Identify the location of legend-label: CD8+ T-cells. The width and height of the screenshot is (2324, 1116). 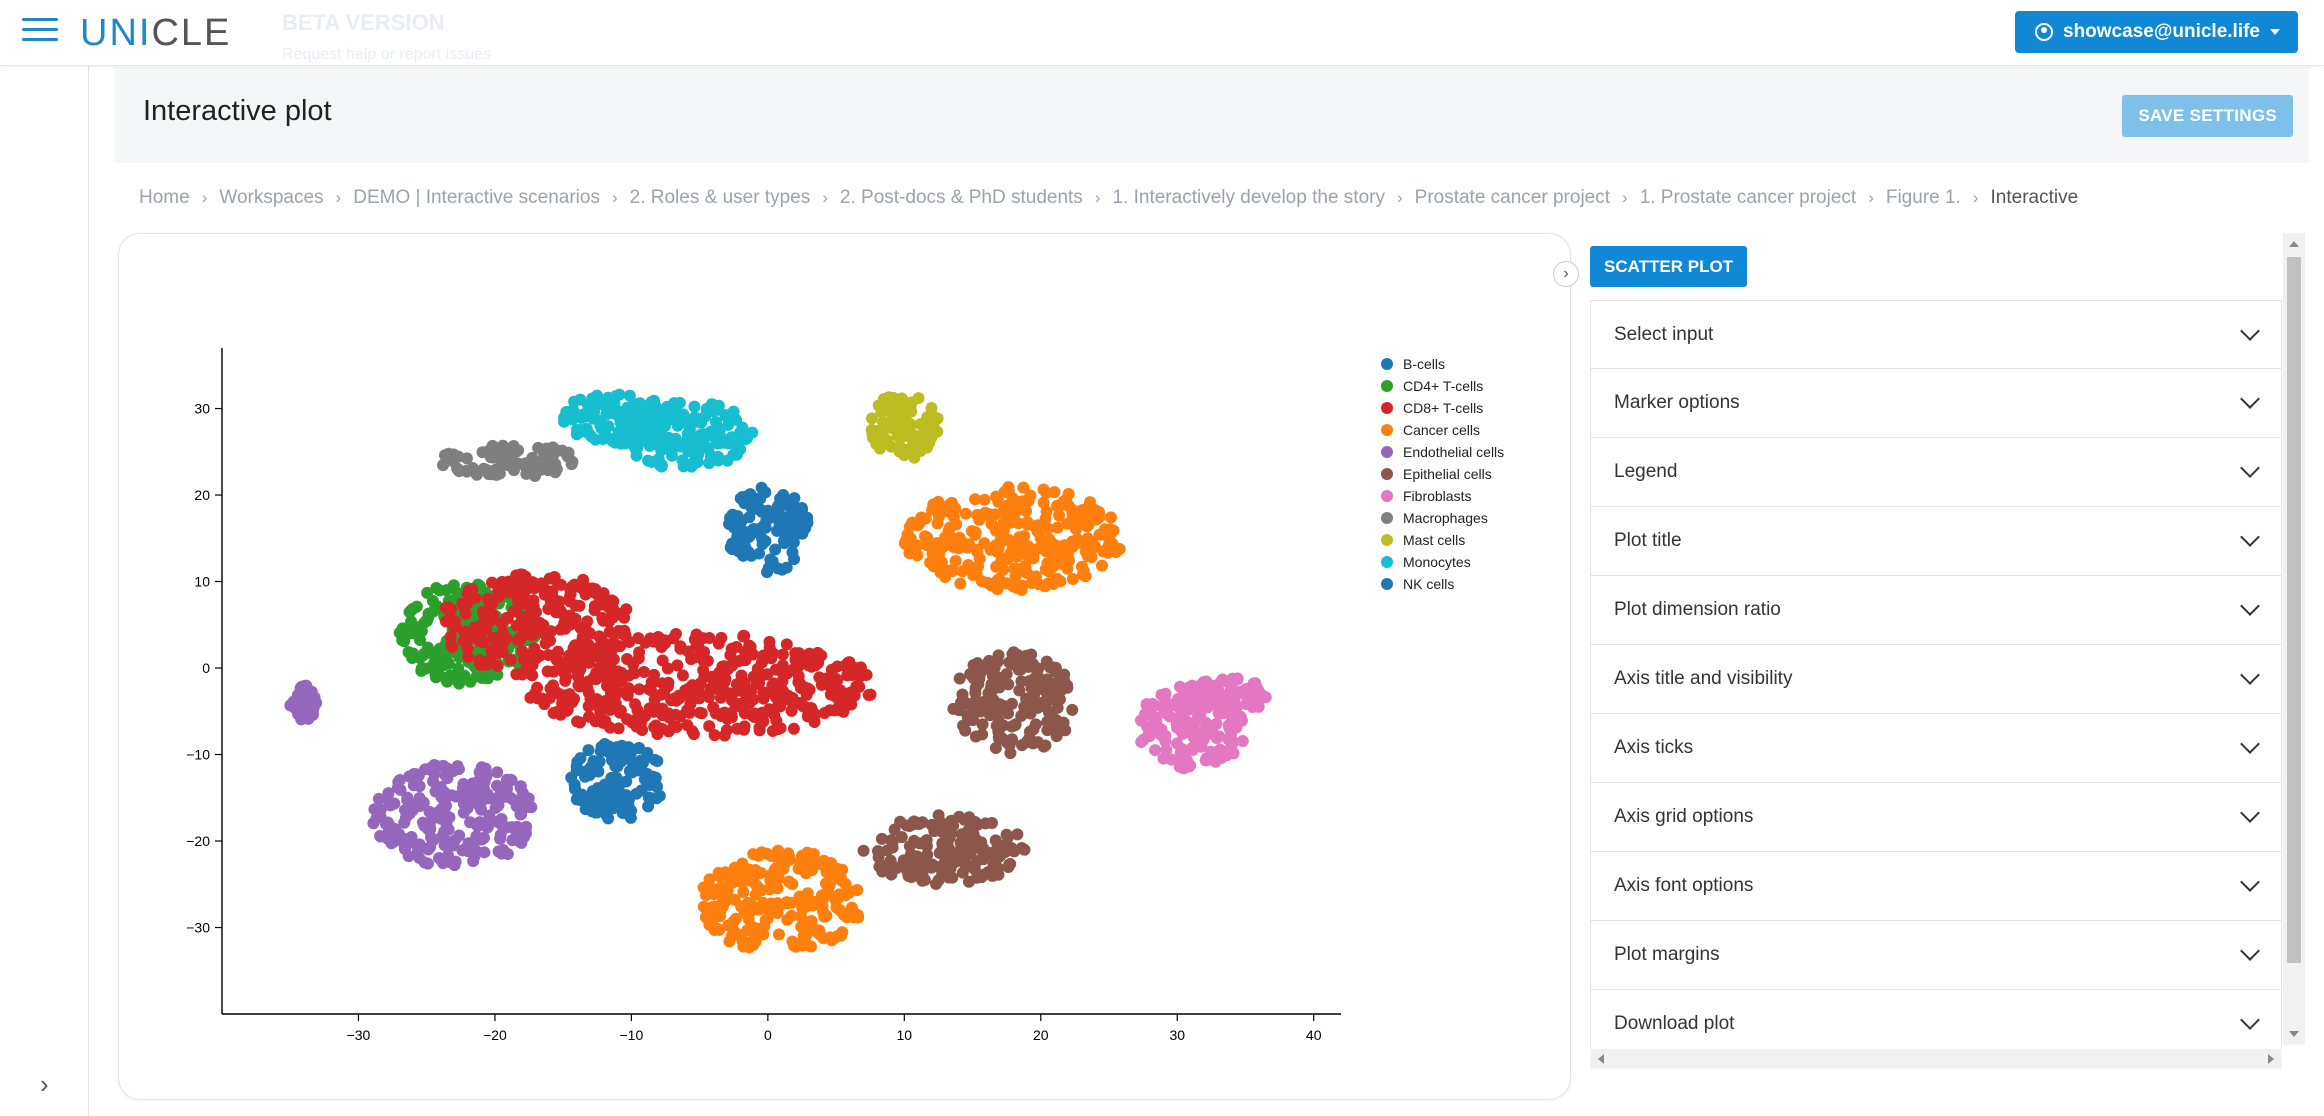
(1443, 408).